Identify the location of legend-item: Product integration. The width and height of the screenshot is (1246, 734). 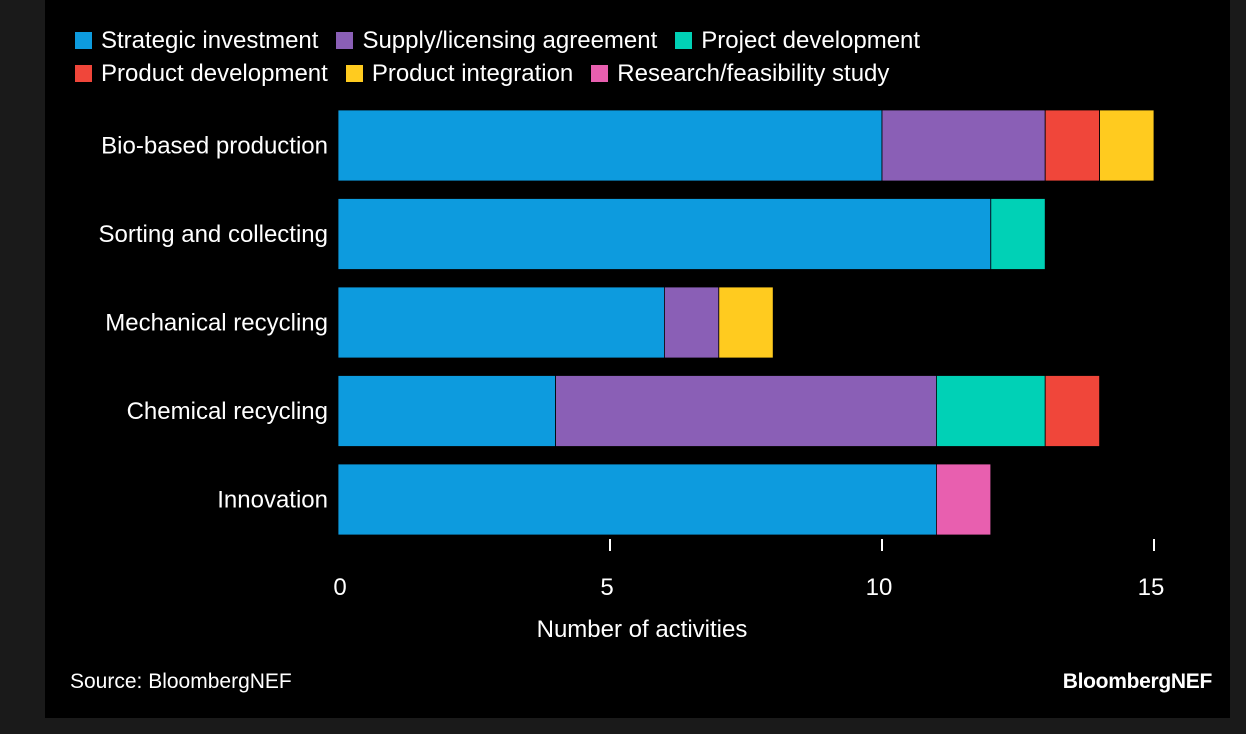
(459, 73).